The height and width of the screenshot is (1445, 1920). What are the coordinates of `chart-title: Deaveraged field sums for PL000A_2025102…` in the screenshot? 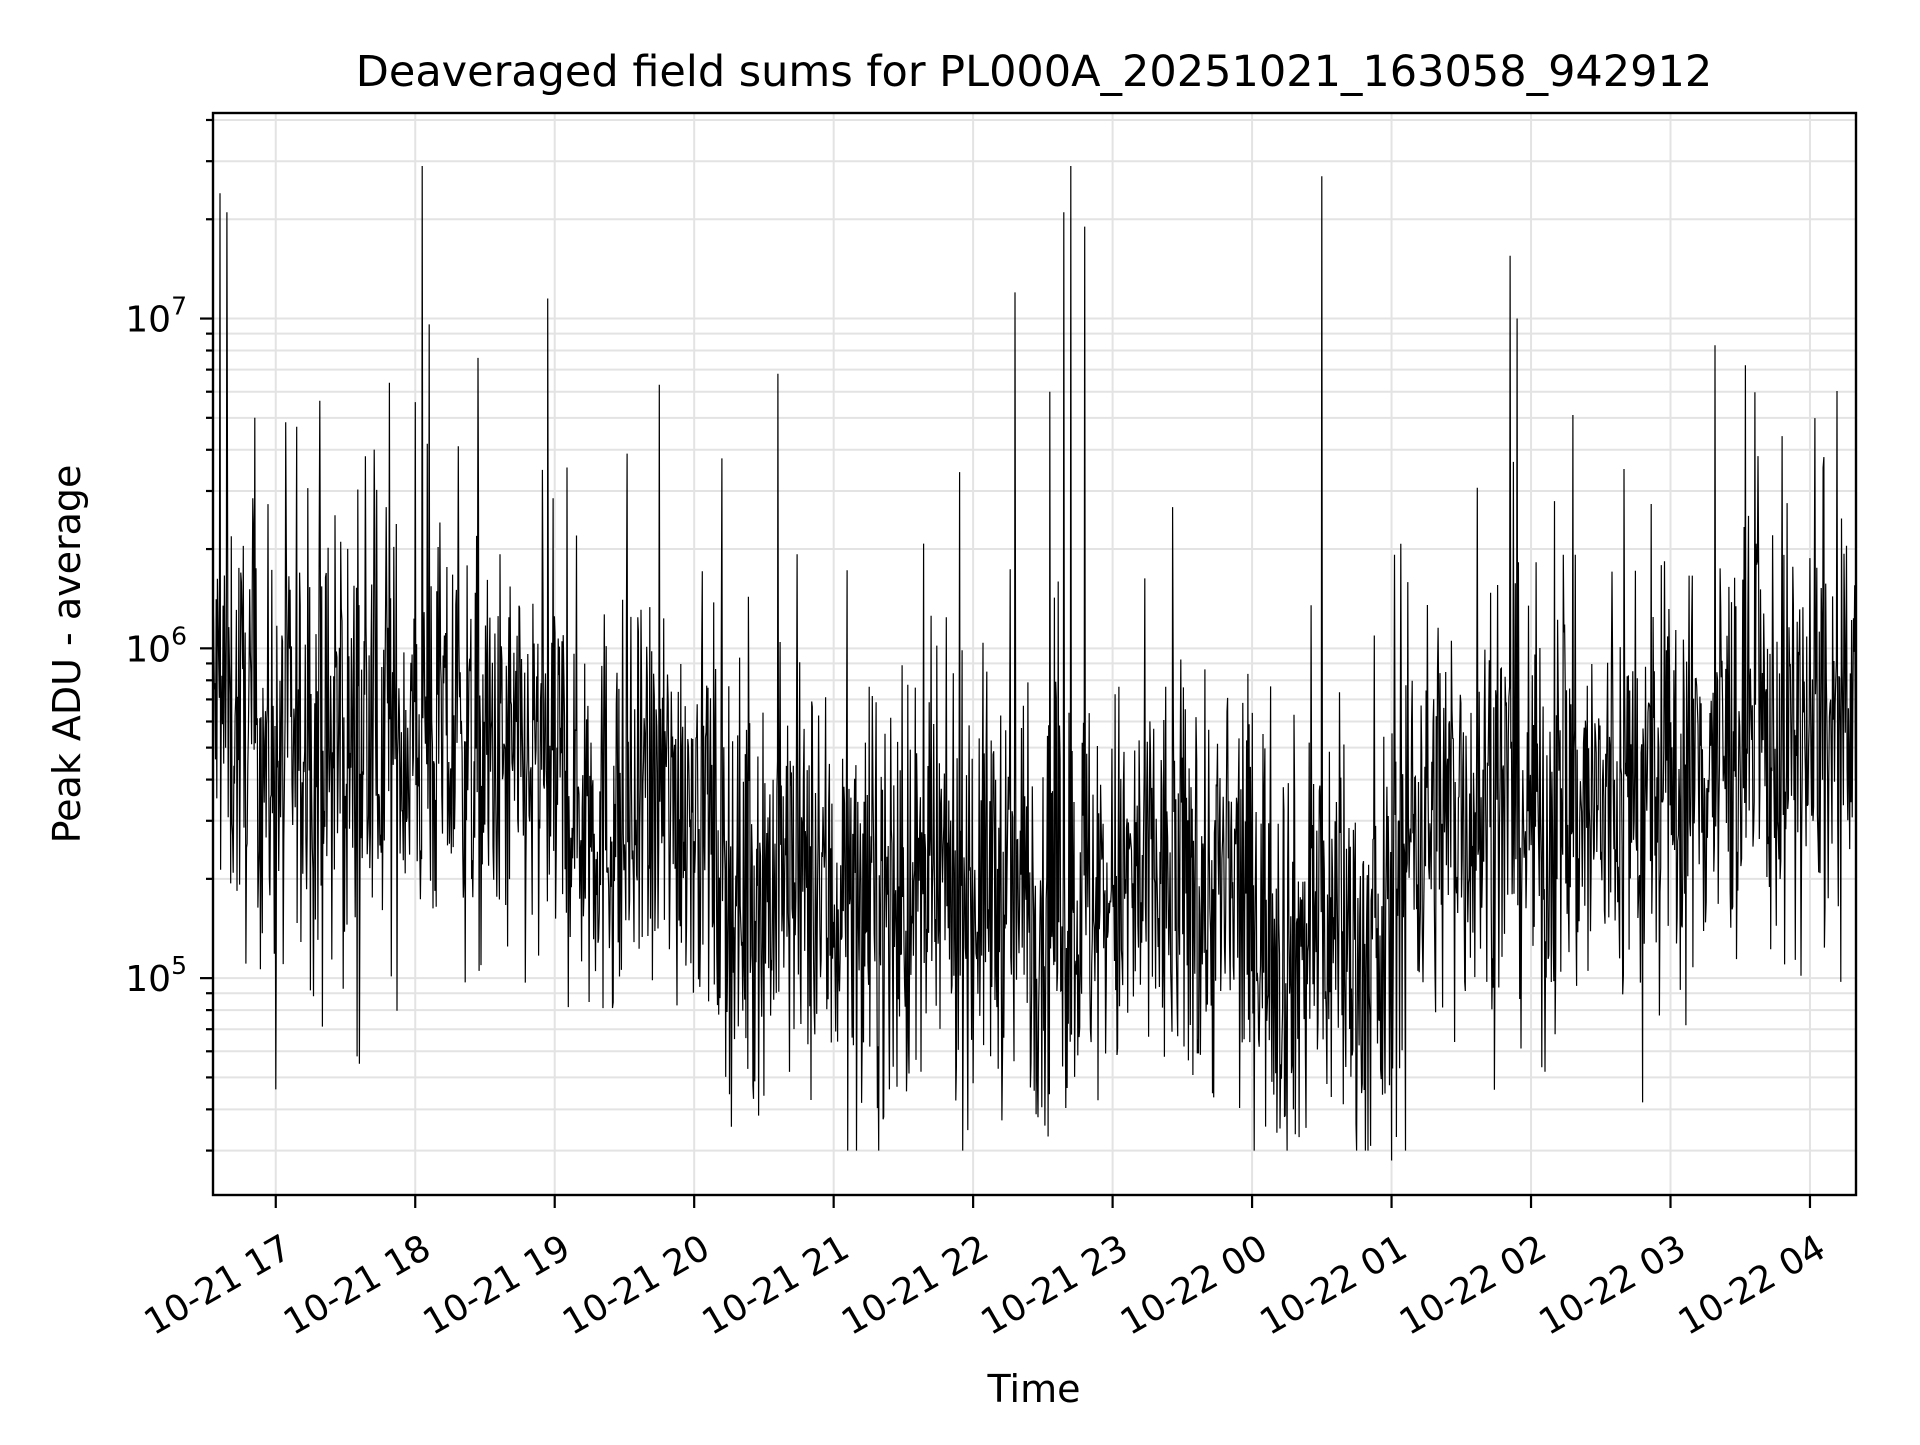 It's located at (1034, 72).